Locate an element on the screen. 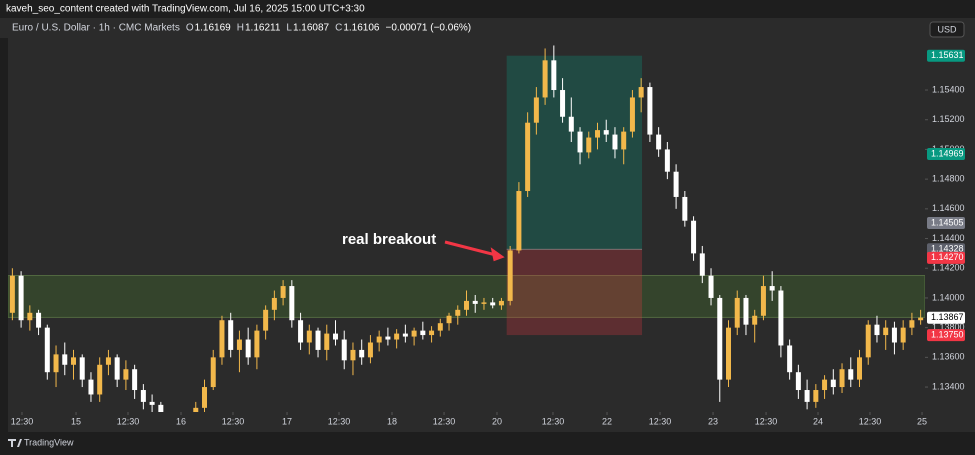  brand-text: TradingView is located at coordinates (49, 442).